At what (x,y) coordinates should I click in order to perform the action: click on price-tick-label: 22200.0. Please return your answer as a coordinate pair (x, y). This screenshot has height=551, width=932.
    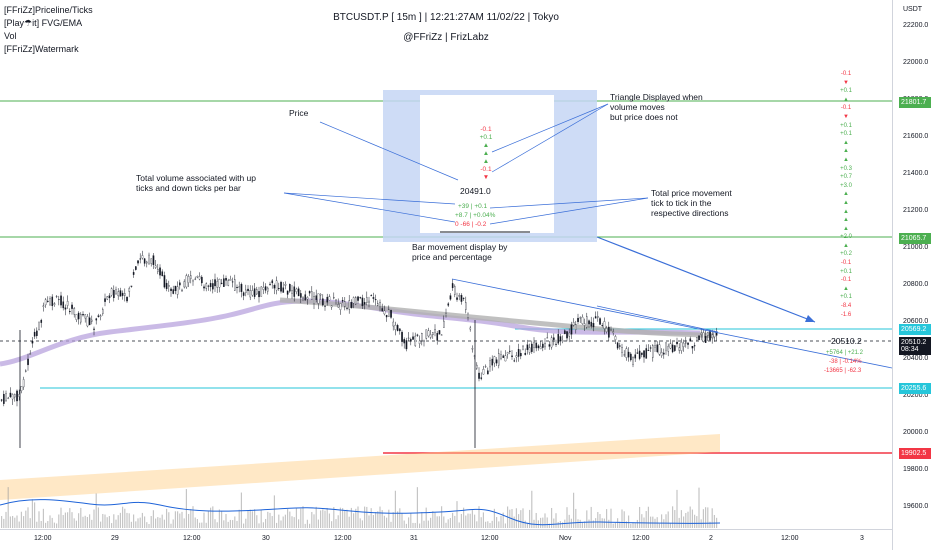
    Looking at the image, I should click on (916, 26).